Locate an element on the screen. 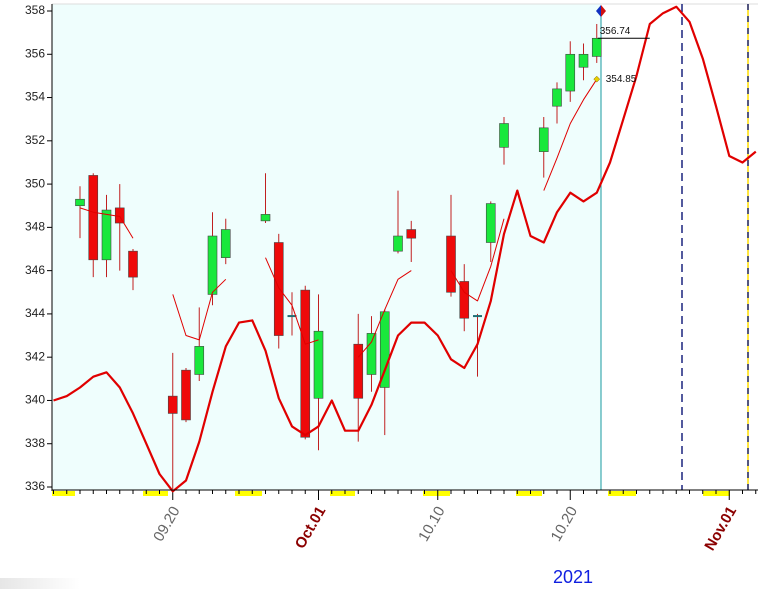 The height and width of the screenshot is (589, 758). y-tick-label: 350 is located at coordinates (35, 183).